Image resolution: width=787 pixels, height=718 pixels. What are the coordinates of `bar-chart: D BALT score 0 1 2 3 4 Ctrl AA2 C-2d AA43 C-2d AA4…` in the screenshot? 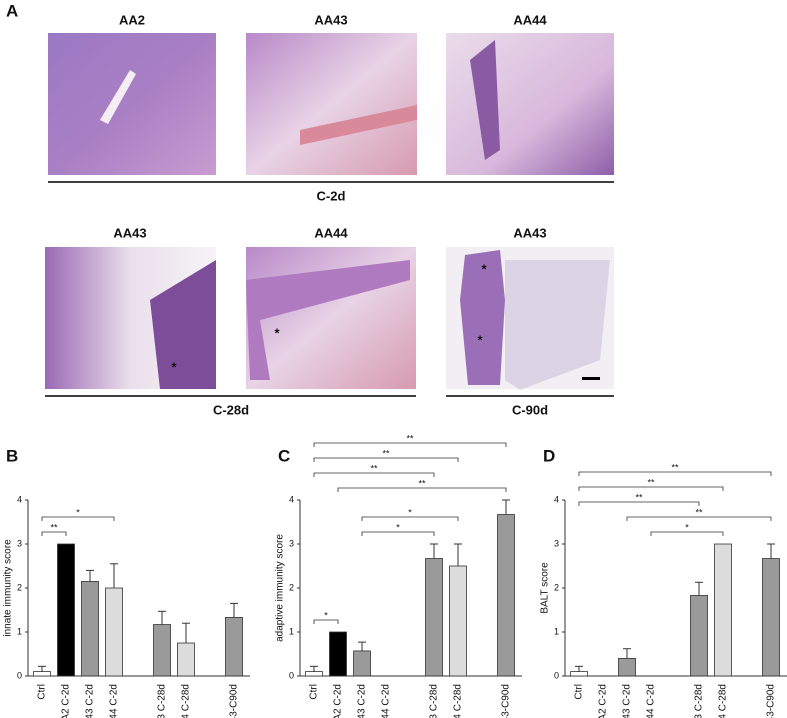 It's located at (663, 582).